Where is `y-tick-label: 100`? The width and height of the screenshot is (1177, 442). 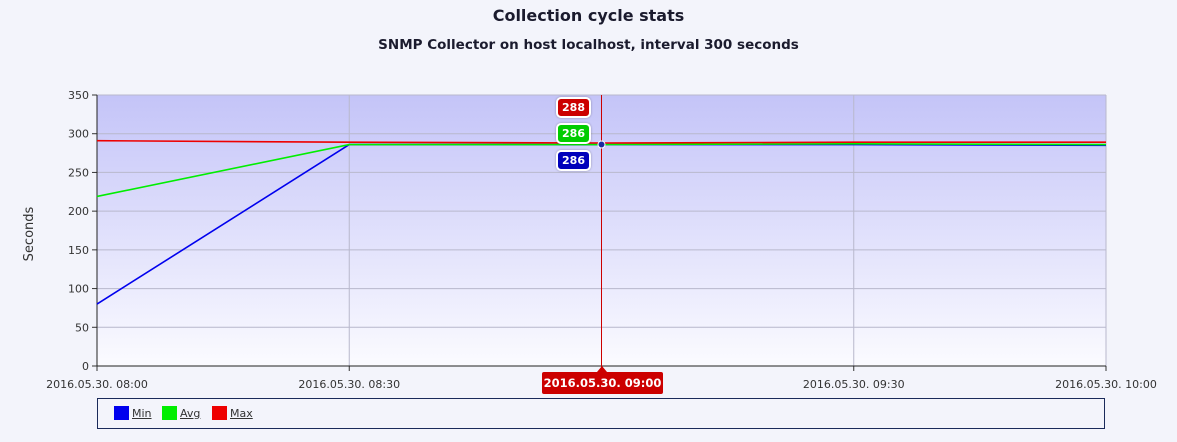
y-tick-label: 100 is located at coordinates (78, 289).